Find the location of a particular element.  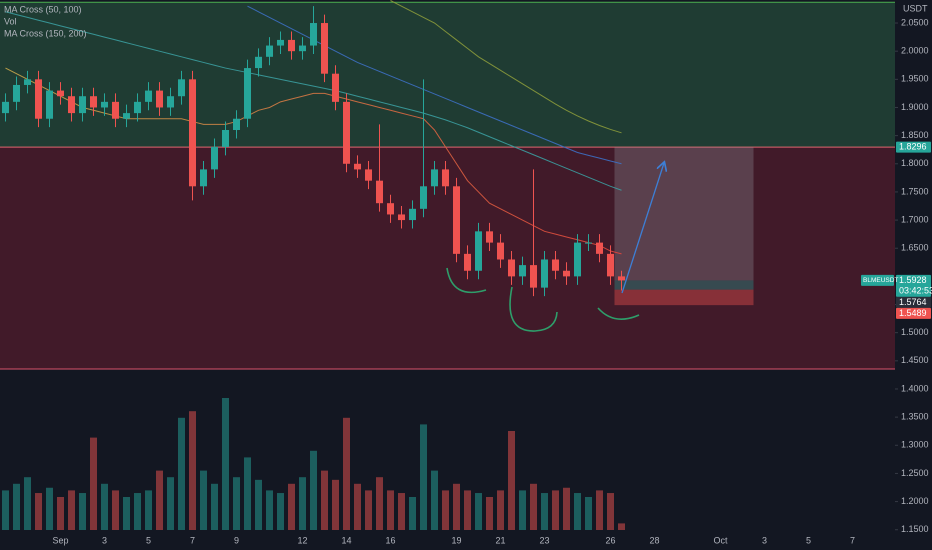

legend-item: MA Cross (50, 100) is located at coordinates (43, 9).